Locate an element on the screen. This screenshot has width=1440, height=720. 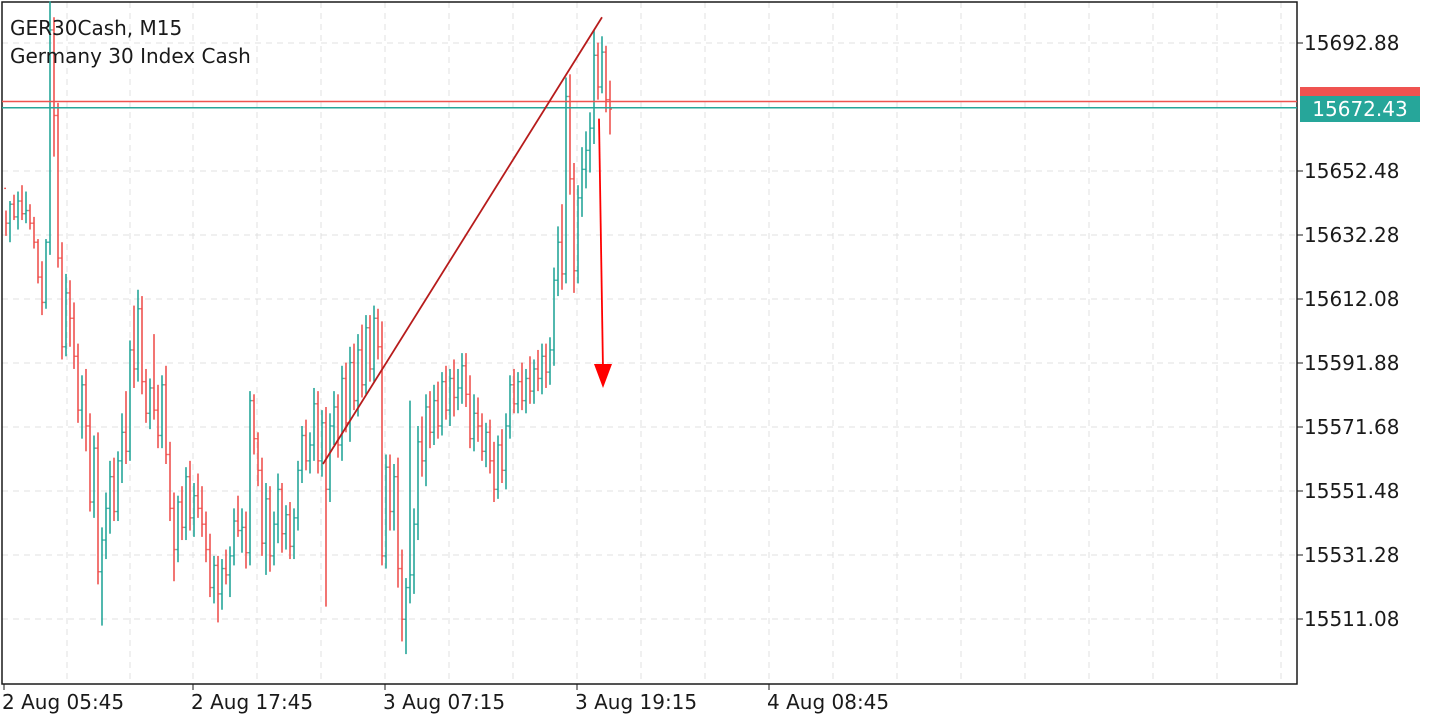
y-tick-label: 15571.68 is located at coordinates (1352, 427).